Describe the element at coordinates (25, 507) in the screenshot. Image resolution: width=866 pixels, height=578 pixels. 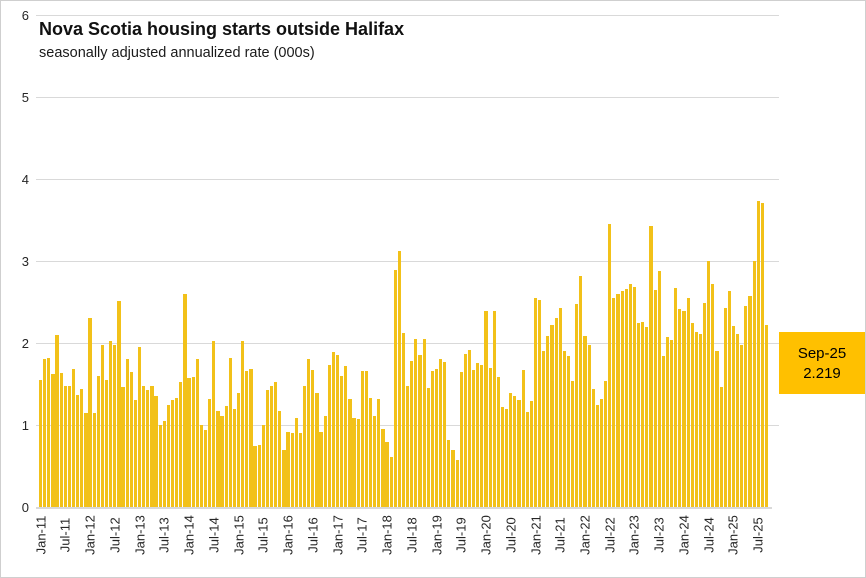
I see `y-axis-tick-label: 0` at that location.